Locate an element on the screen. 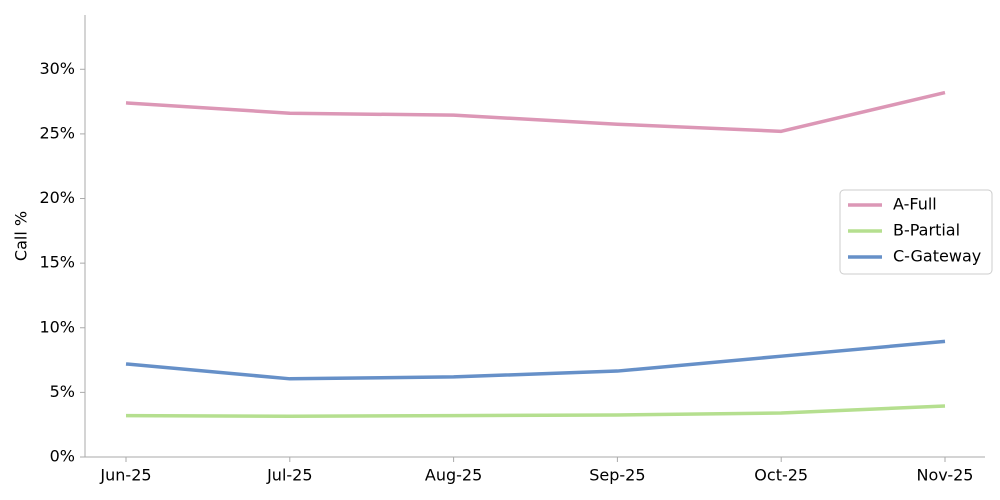 The image size is (1000, 500). y-tick-label: 10% is located at coordinates (57, 326).